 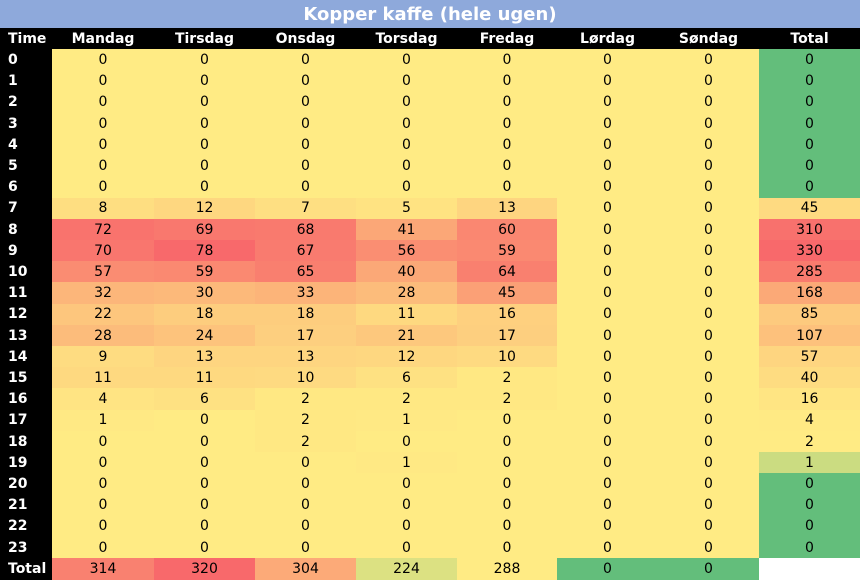 What do you see at coordinates (204, 229) in the screenshot?
I see `day-cell: 69` at bounding box center [204, 229].